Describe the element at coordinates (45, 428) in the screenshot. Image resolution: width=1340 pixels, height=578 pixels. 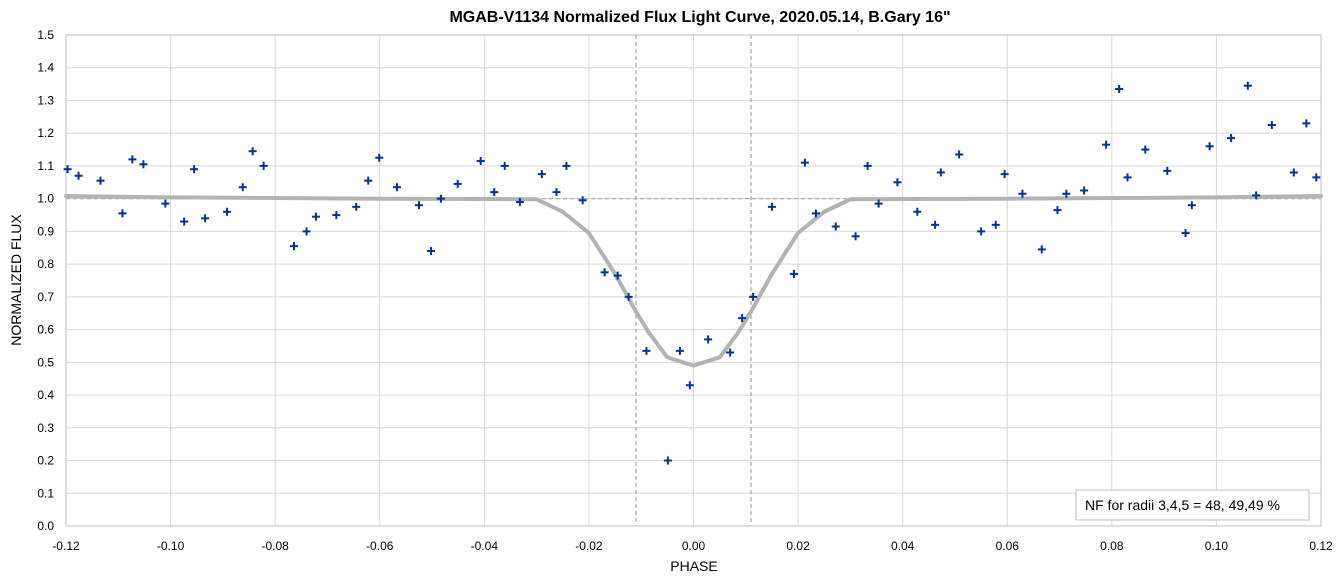
I see `y-tick-label: 0.3` at that location.